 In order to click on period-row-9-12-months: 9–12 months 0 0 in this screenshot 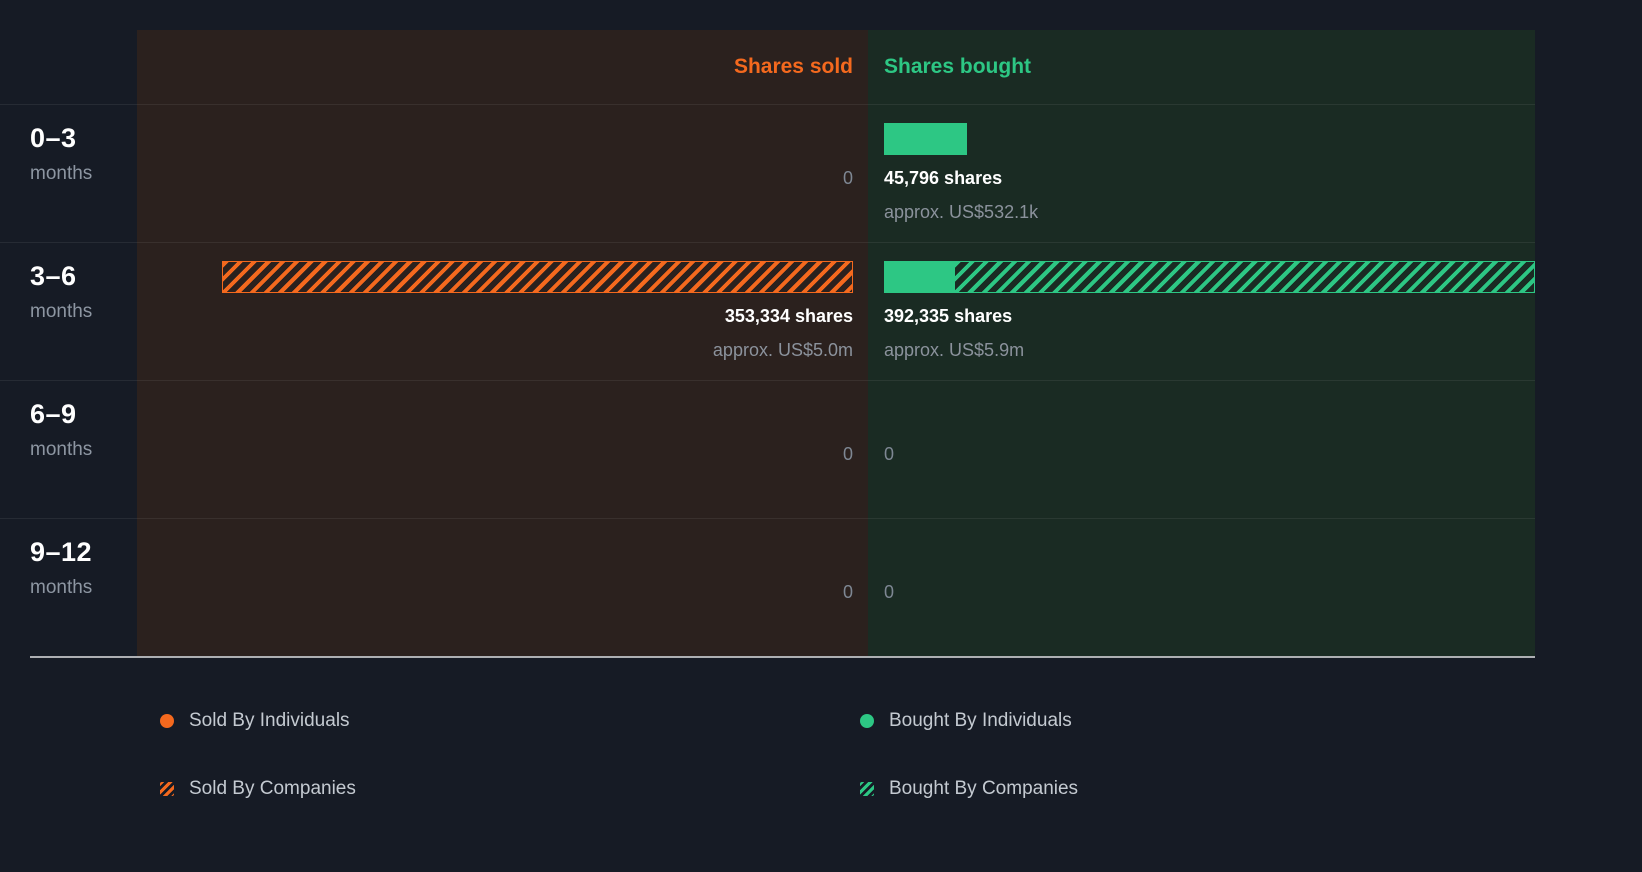, I will do `click(767, 587)`.